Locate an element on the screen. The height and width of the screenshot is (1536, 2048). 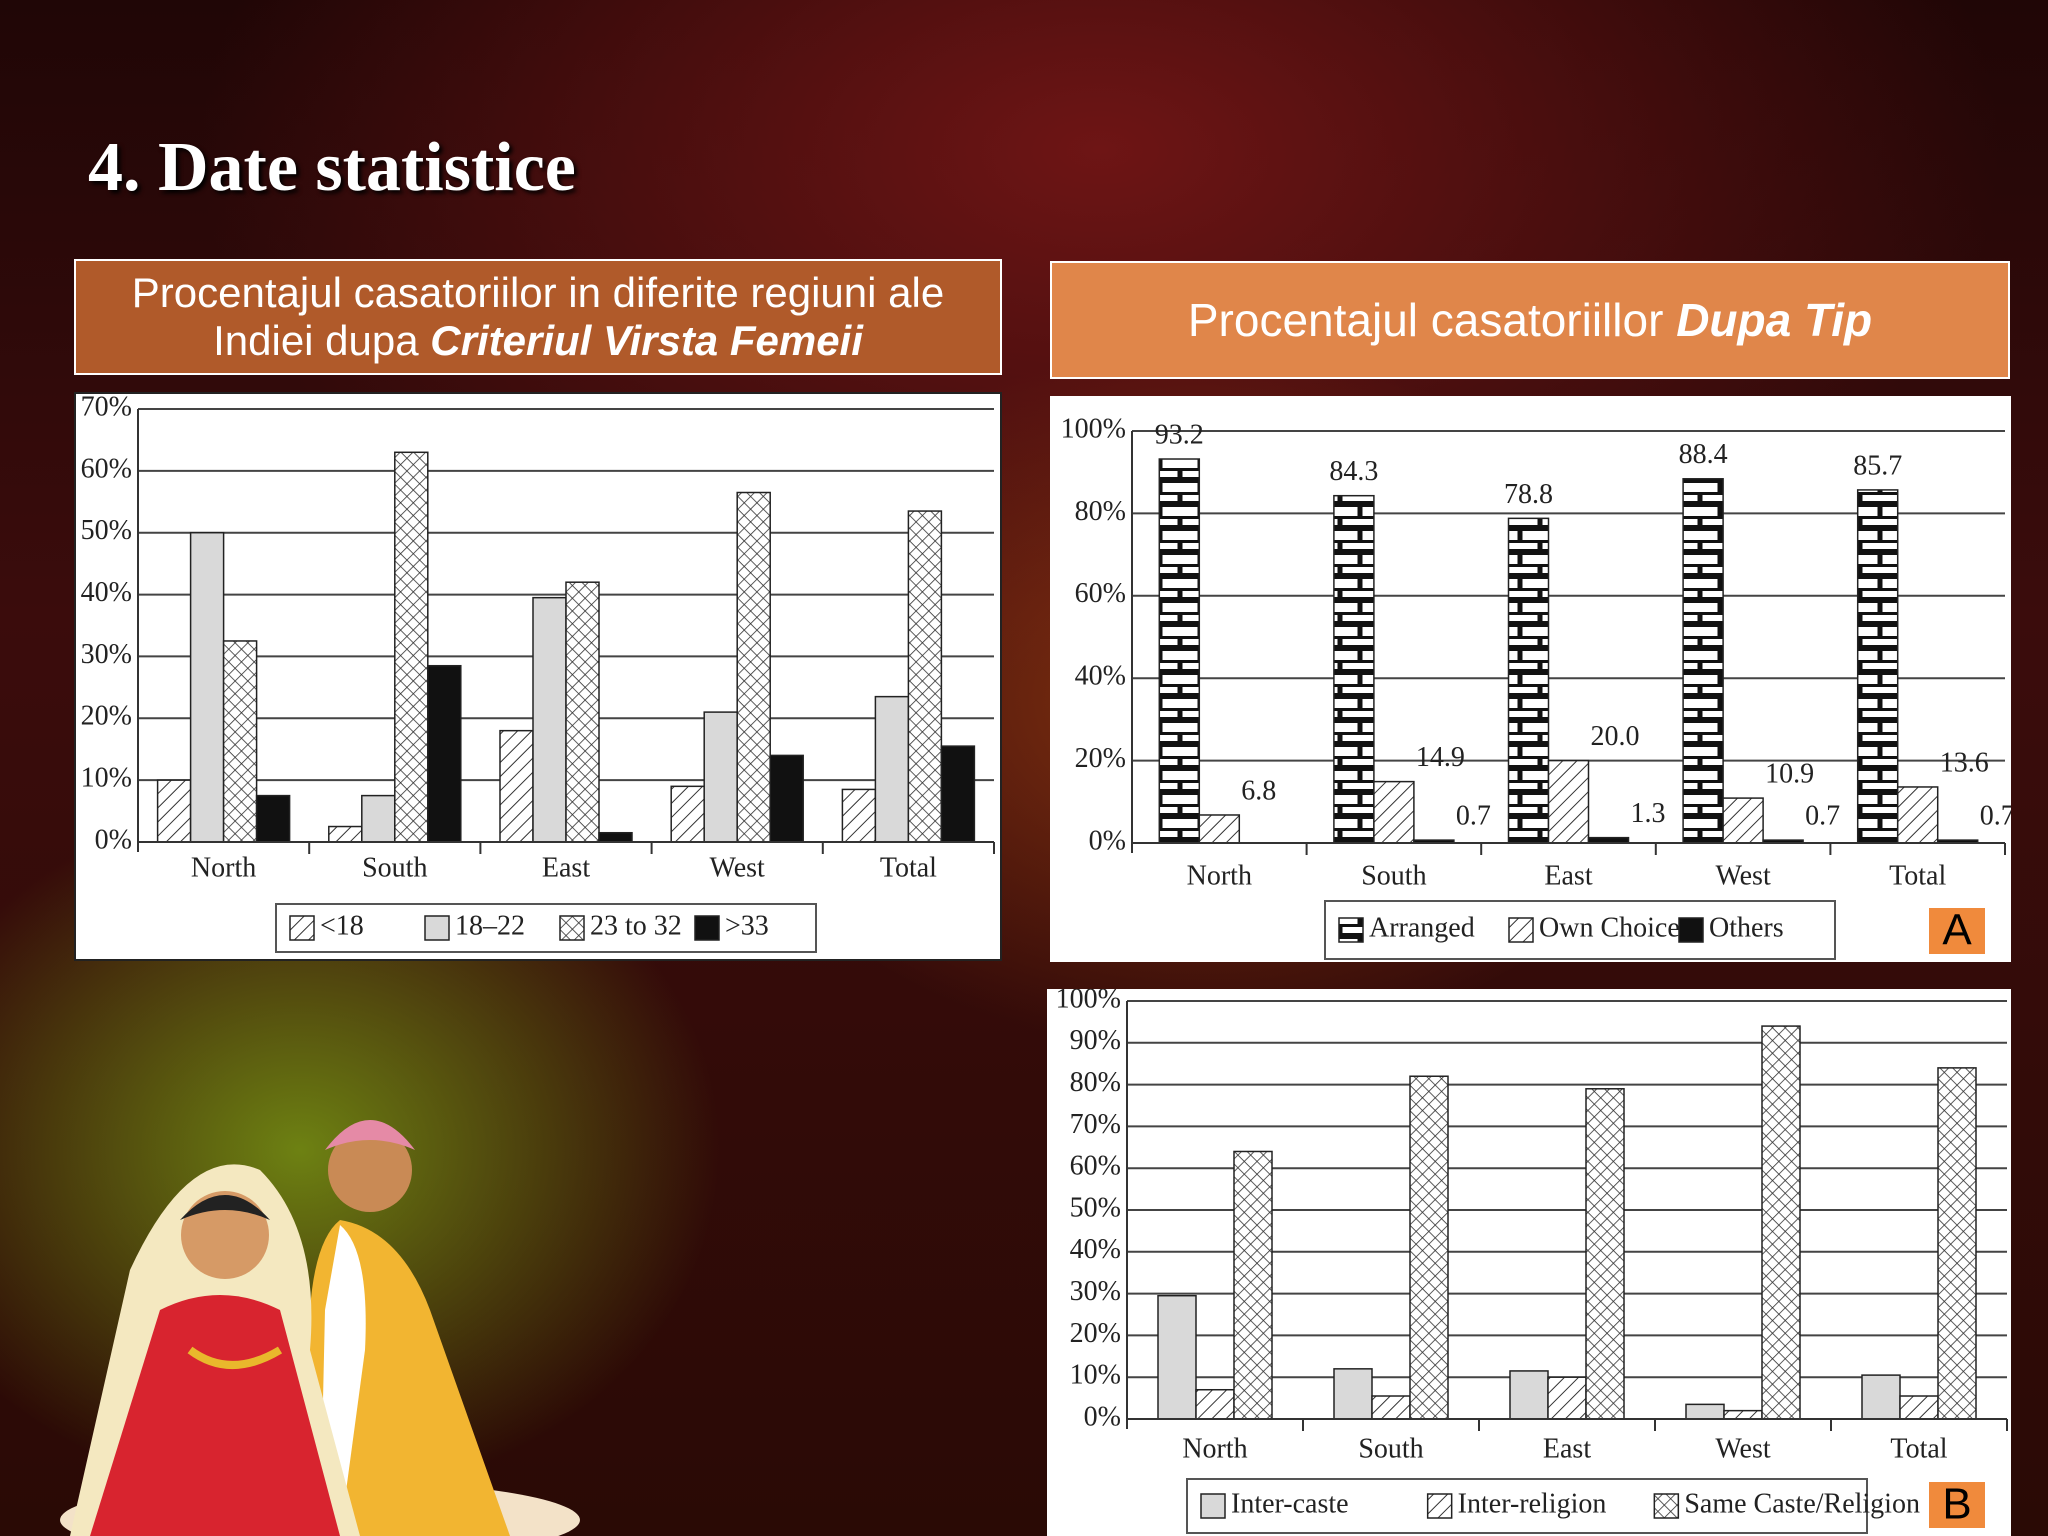
heading-text: Procentajul casatoriillor Dupa Tip is located at coordinates (1530, 320).